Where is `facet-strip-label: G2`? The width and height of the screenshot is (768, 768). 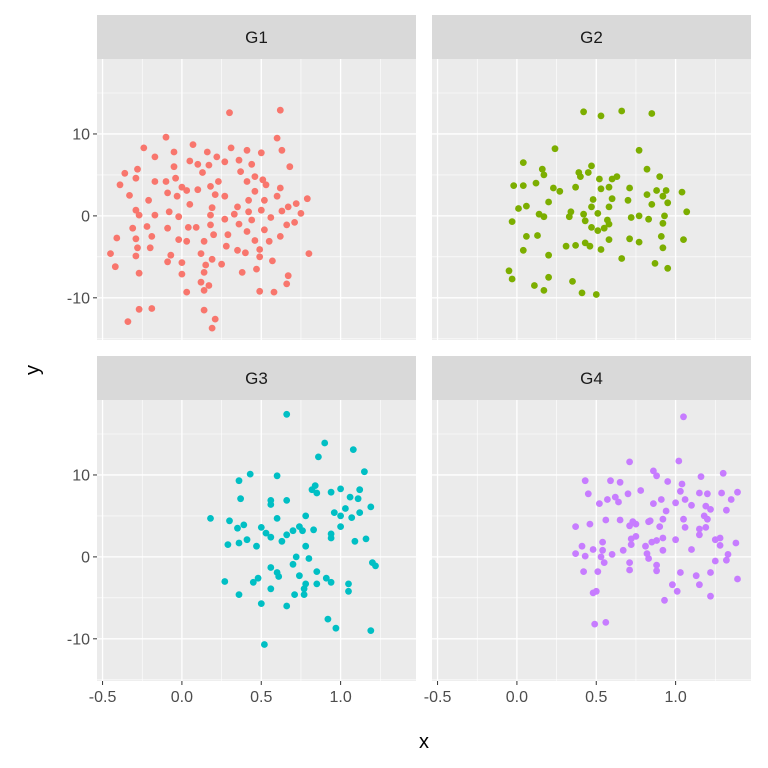
facet-strip-label: G2 is located at coordinates (591, 37).